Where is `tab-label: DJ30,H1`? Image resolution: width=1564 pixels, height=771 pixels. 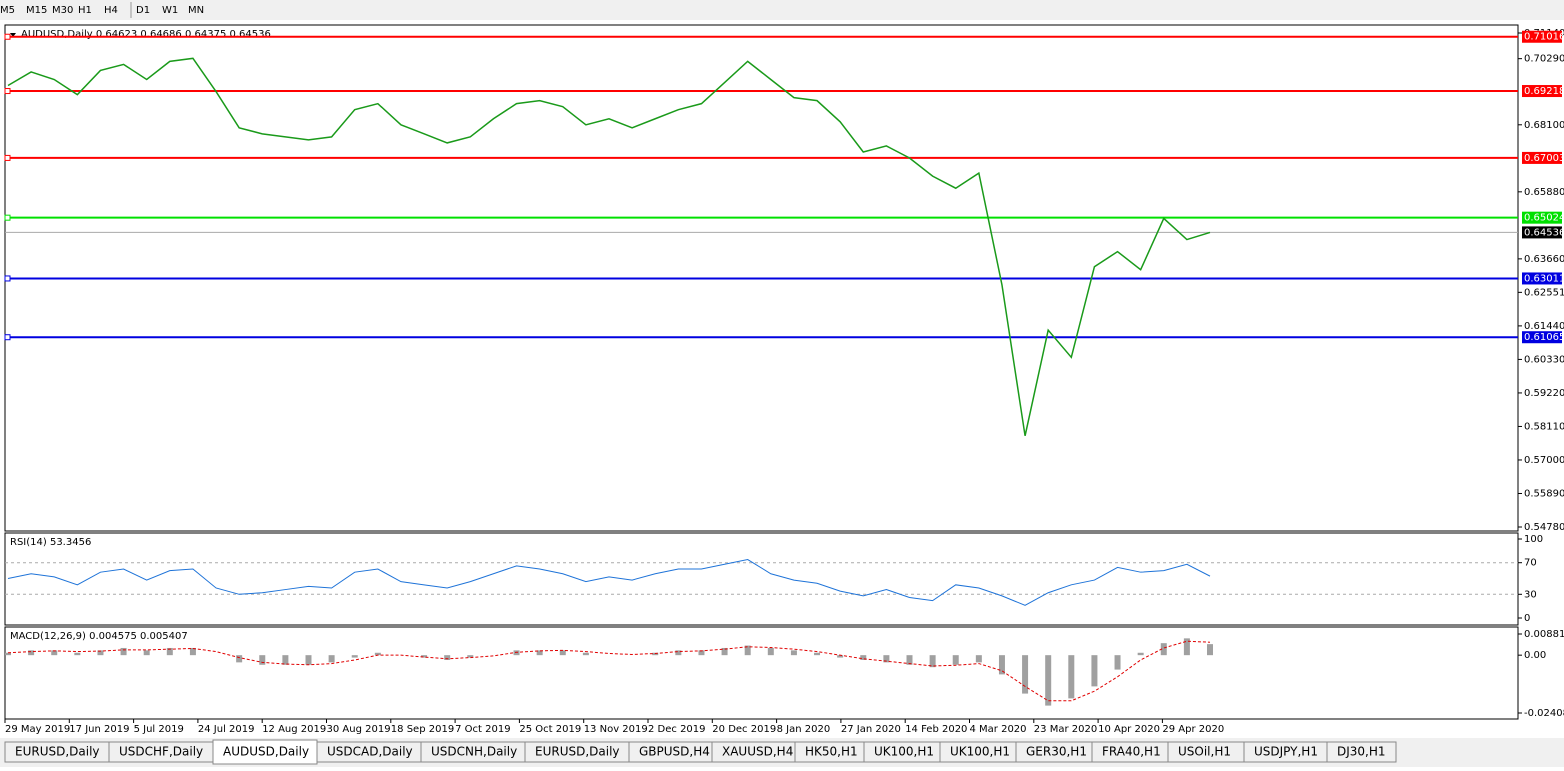 tab-label: DJ30,H1 is located at coordinates (1361, 752).